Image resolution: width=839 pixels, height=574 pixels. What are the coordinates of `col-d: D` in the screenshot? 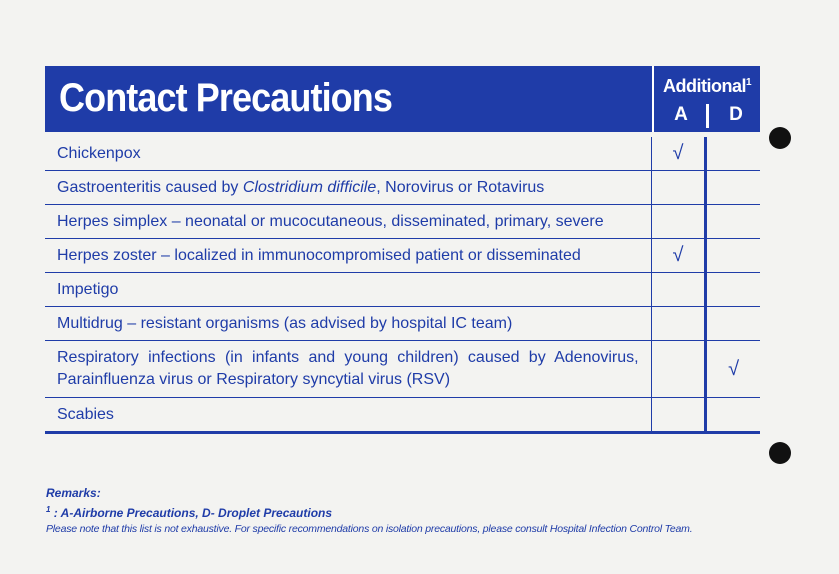 It's located at (736, 114).